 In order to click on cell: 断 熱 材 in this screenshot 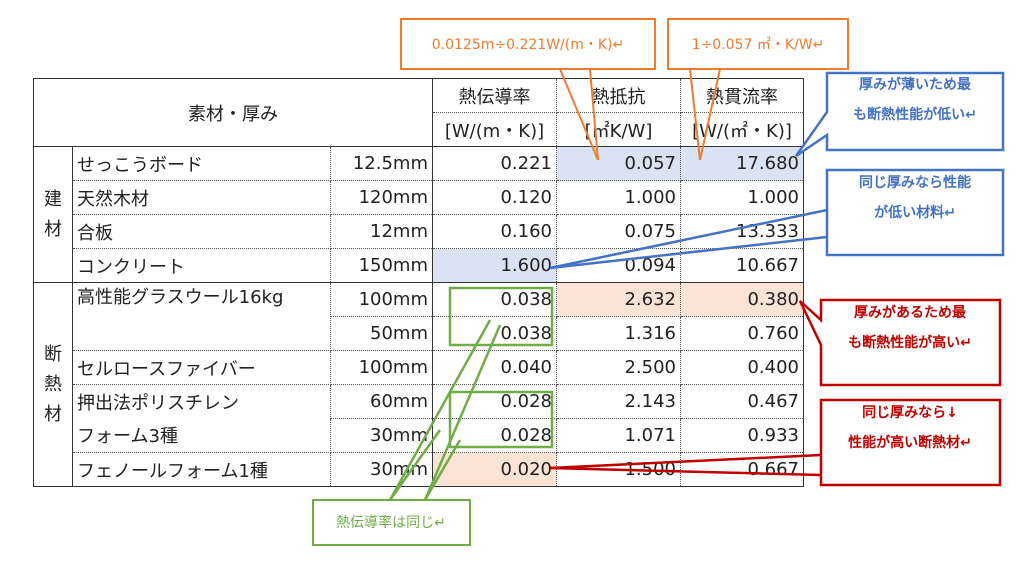, I will do `click(53, 384)`.